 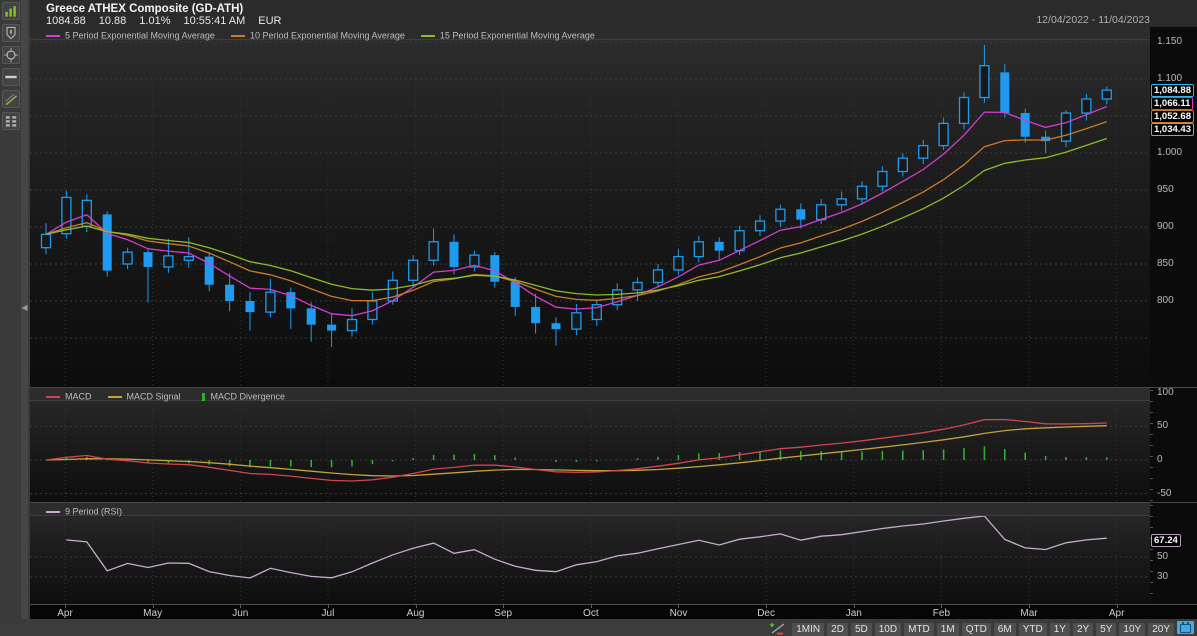 I want to click on range-button-ytd: YTD, so click(x=1032, y=629).